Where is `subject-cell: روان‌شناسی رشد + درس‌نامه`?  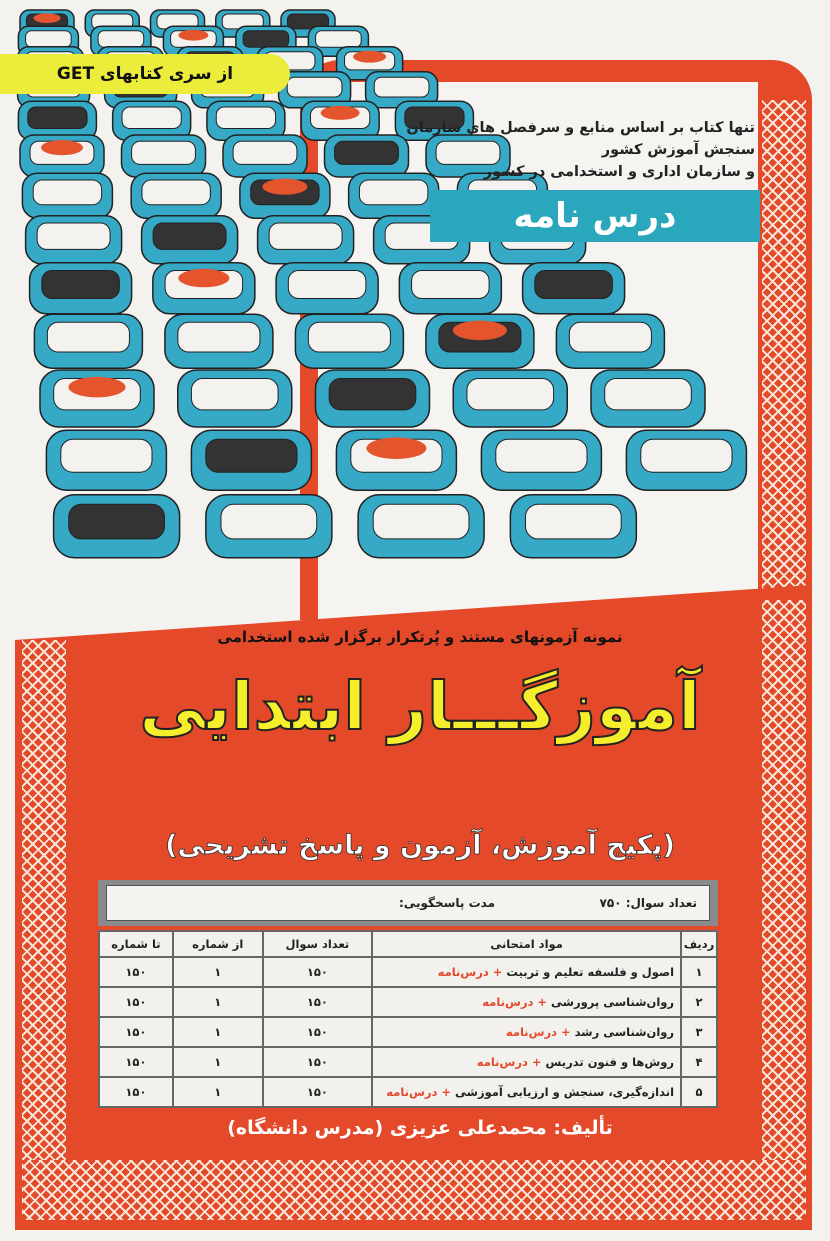
subject-cell: روان‌شناسی رشد + درس‌نامه is located at coordinates (527, 1032).